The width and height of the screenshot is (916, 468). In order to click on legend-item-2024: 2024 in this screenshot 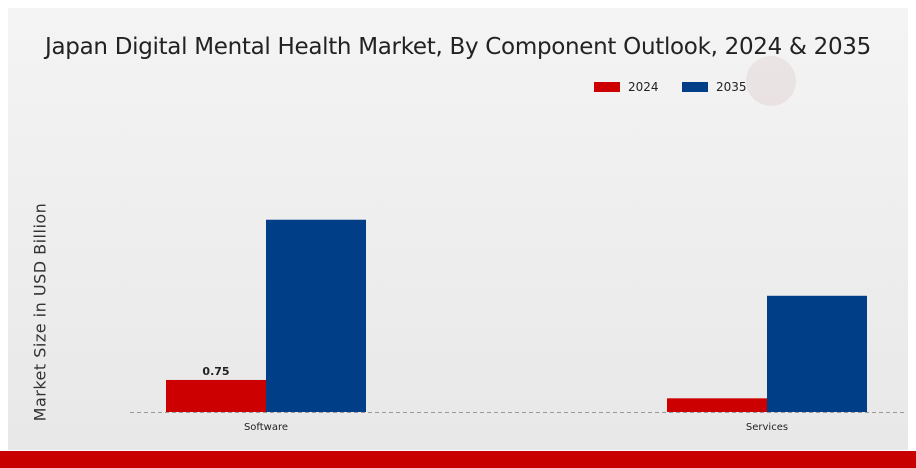, I will do `click(626, 87)`.